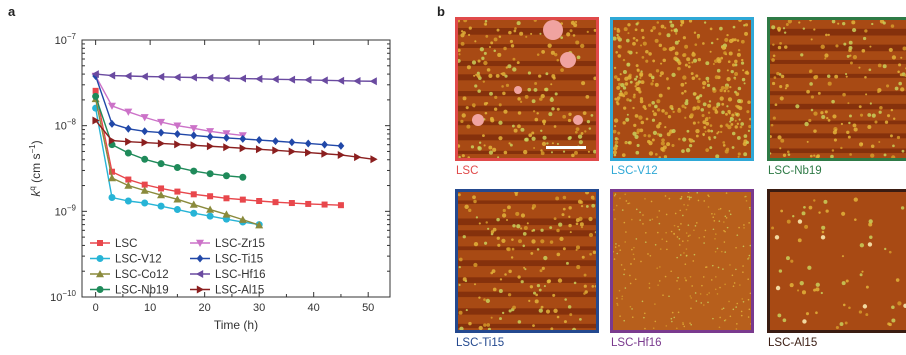  What do you see at coordinates (100, 243) in the screenshot?
I see `legend-marker-lsc` at bounding box center [100, 243].